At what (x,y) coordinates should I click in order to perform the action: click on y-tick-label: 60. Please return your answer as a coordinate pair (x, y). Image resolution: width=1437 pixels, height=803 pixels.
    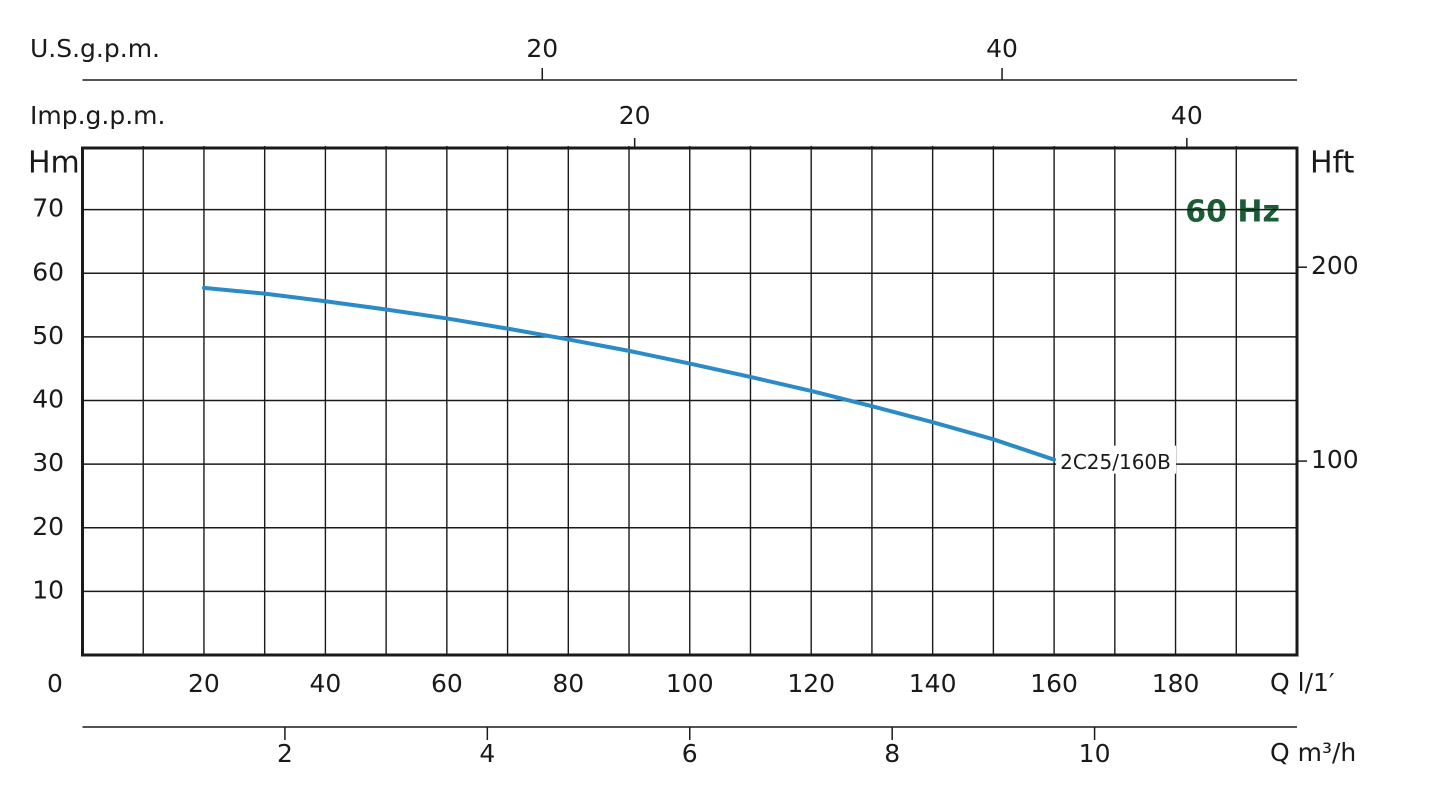
    Looking at the image, I should click on (48, 271).